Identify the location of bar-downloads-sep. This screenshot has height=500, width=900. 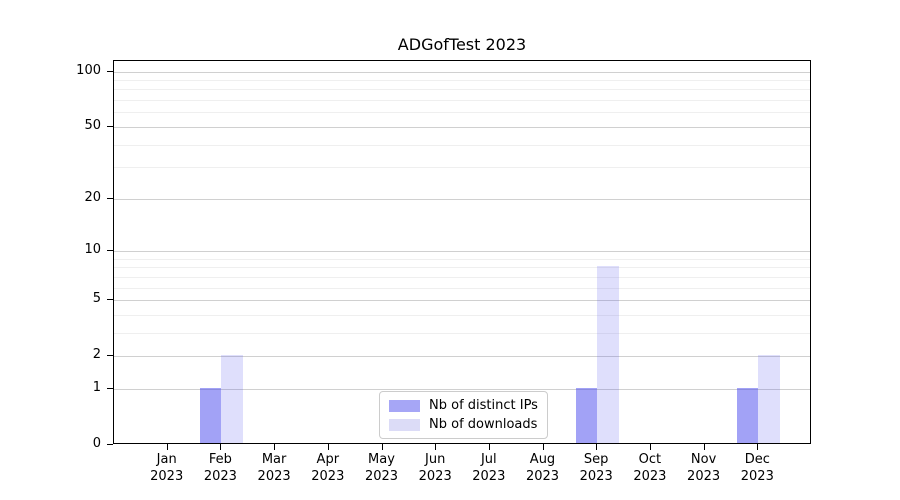
(608, 354).